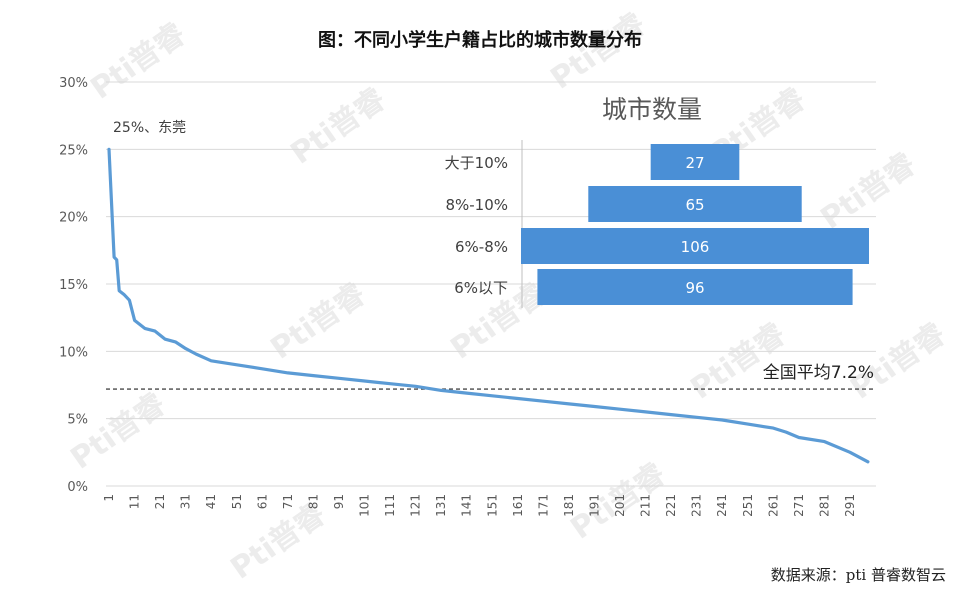  Describe the element at coordinates (73, 352) in the screenshot. I see `y-tick-label: 10%` at that location.